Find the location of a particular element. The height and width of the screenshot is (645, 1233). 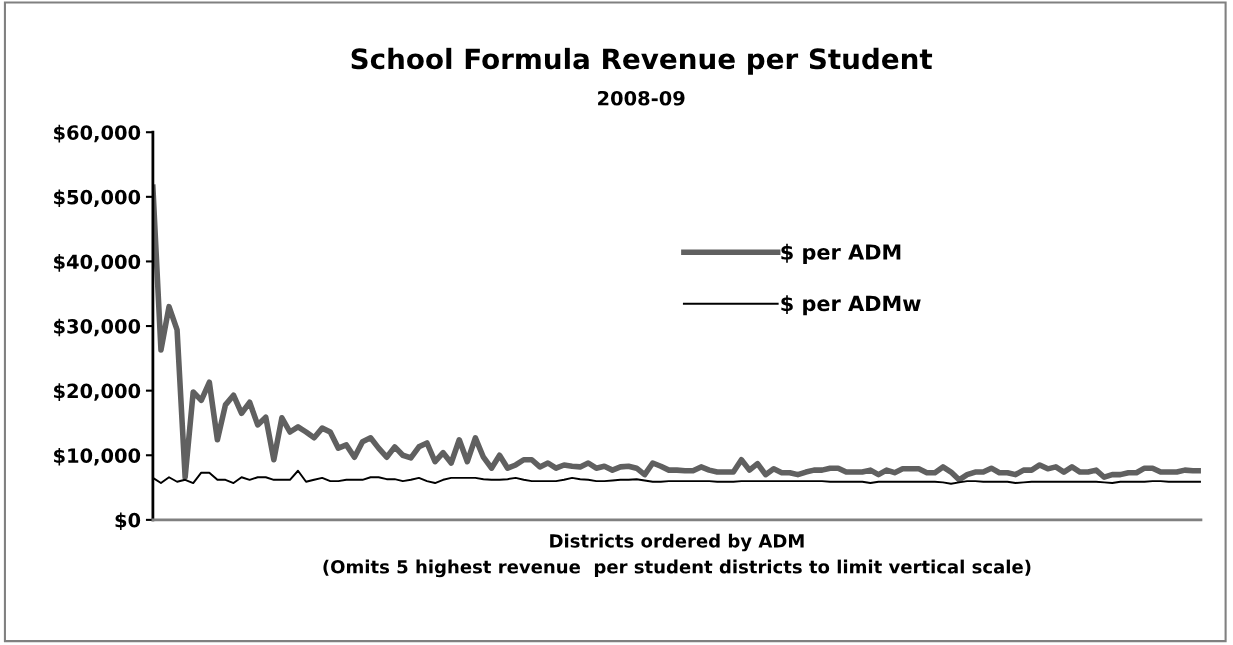

legend-label: $ per ADMw is located at coordinates (851, 305).